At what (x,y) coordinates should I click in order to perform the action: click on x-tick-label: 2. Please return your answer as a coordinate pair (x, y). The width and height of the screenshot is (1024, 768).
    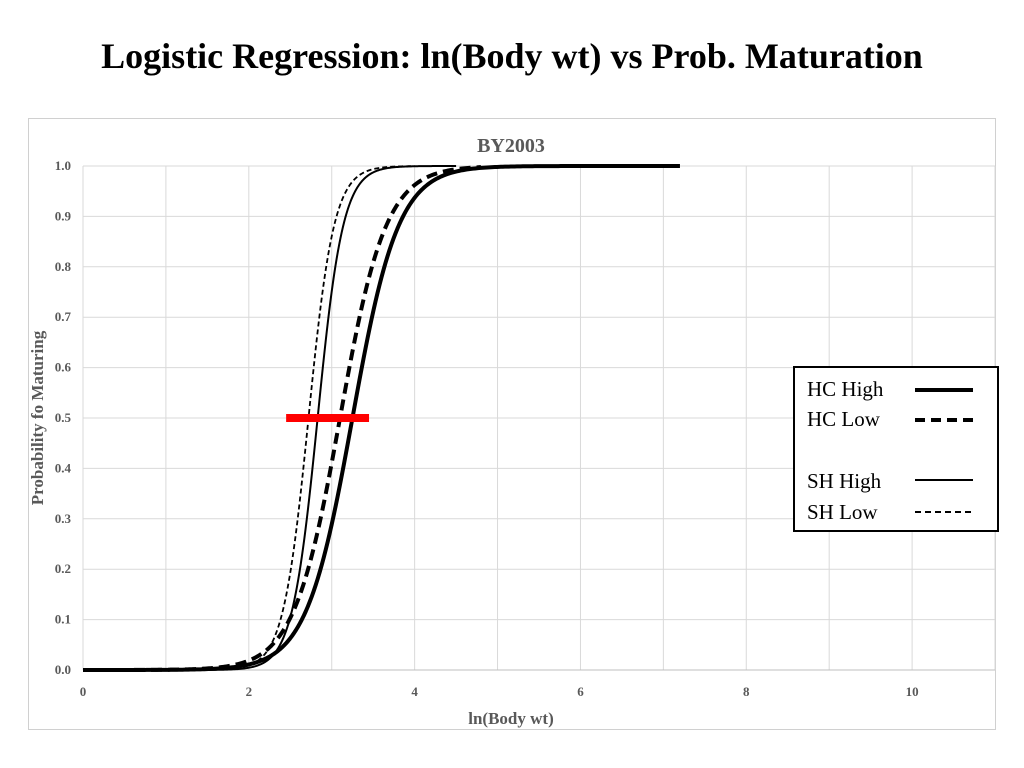
    Looking at the image, I should click on (249, 691).